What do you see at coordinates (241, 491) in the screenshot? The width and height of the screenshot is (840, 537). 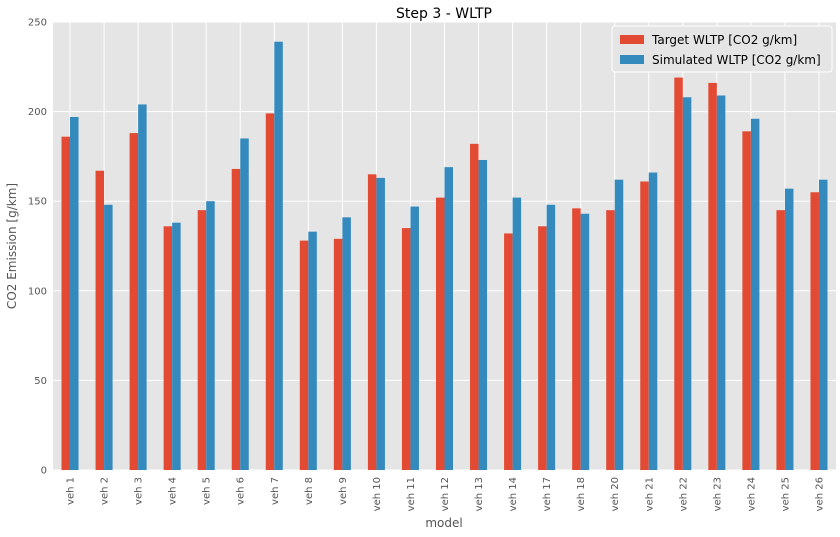 I see `x-tick-label: veh 6` at bounding box center [241, 491].